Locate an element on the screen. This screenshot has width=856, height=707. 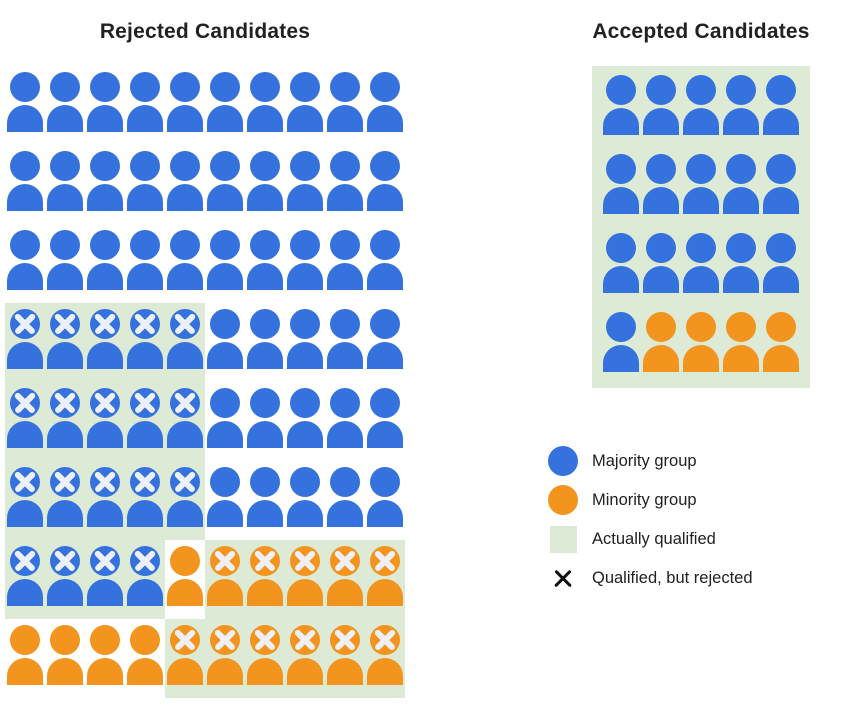
minority-group-icon is located at coordinates (563, 500).